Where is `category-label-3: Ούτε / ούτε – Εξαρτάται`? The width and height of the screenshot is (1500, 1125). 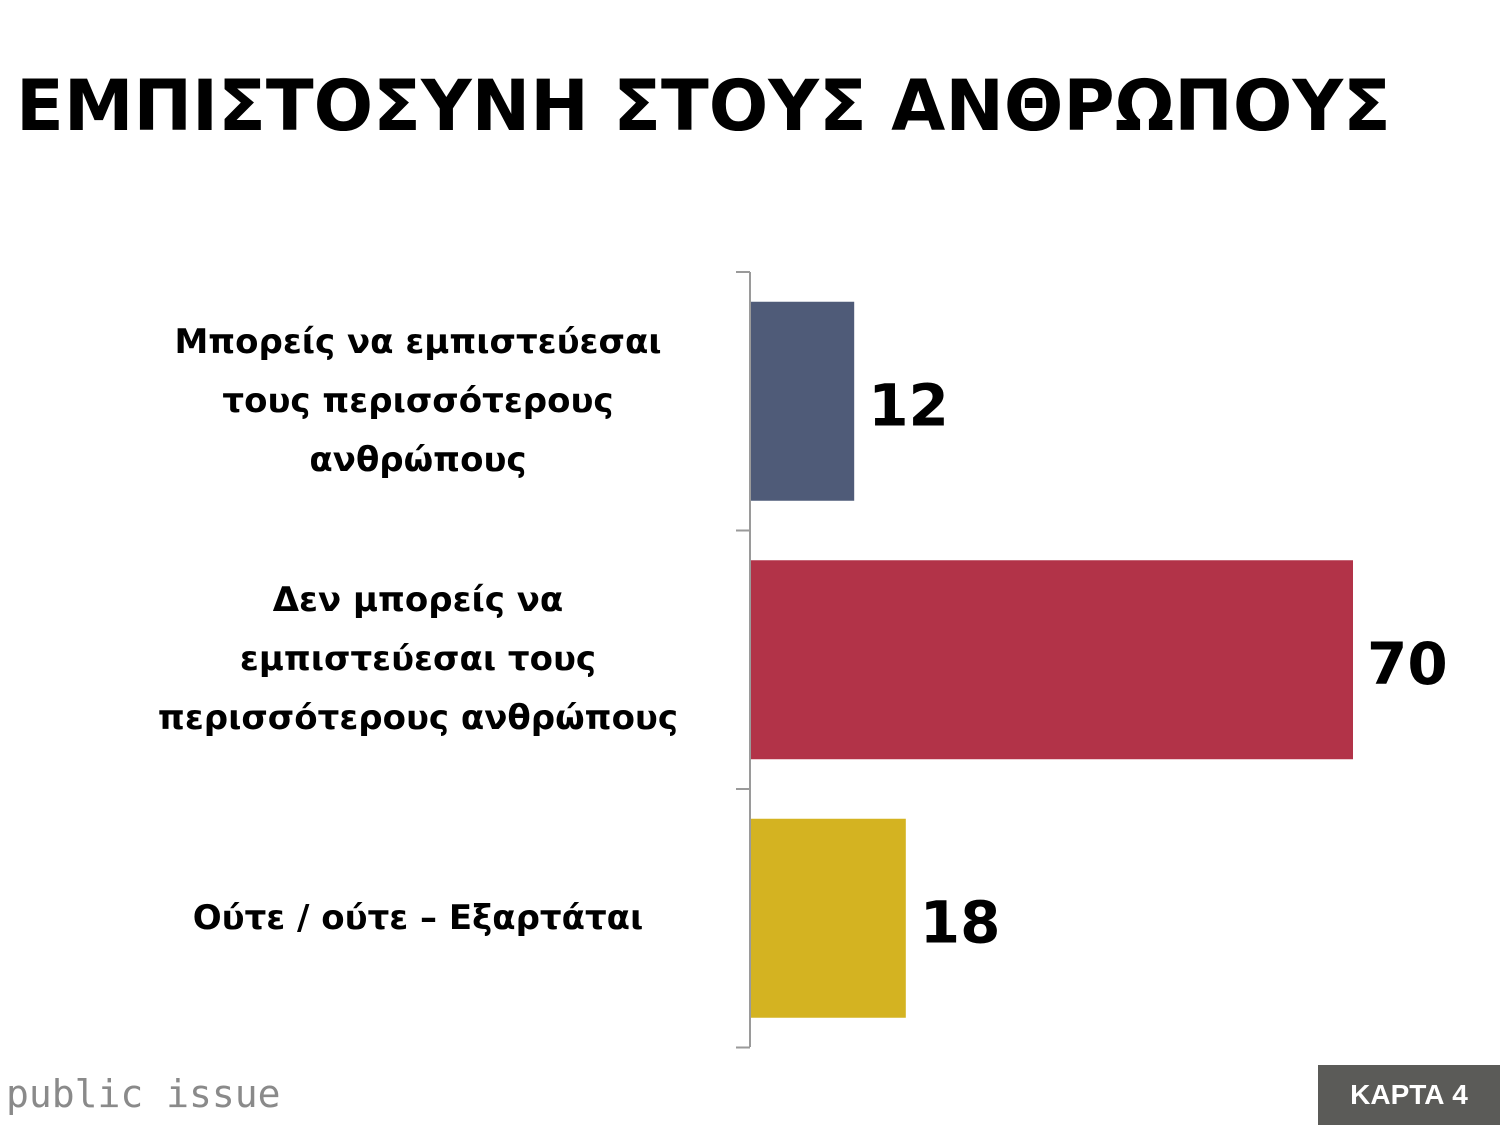 category-label-3: Ούτε / ούτε – Εξαρτάται is located at coordinates (418, 917).